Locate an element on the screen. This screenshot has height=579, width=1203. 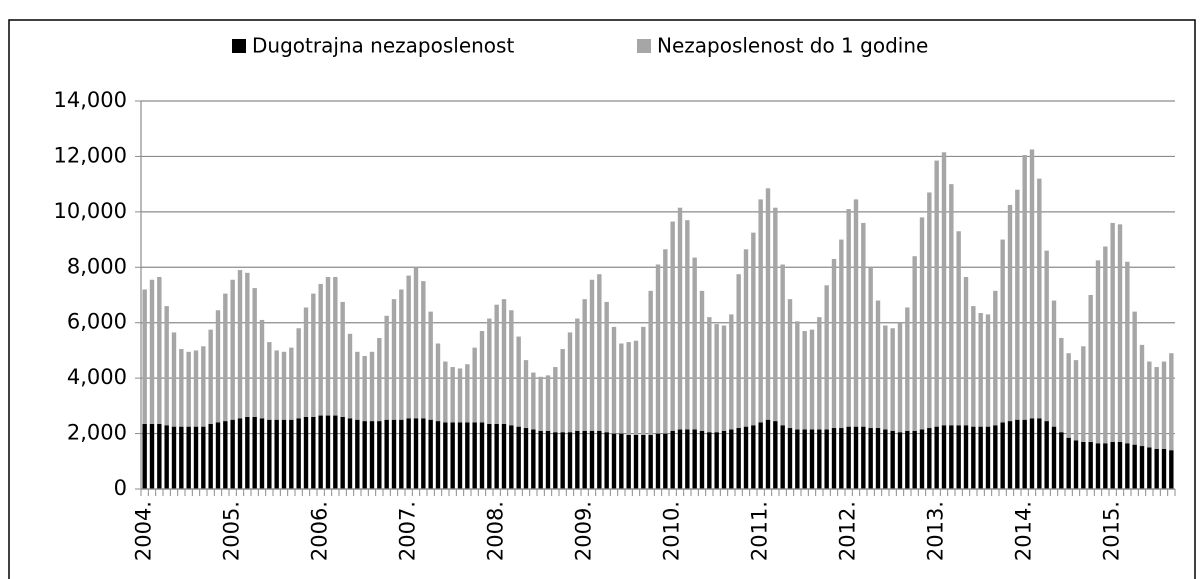
y-tick-label: 4,000 is located at coordinates (97, 377).